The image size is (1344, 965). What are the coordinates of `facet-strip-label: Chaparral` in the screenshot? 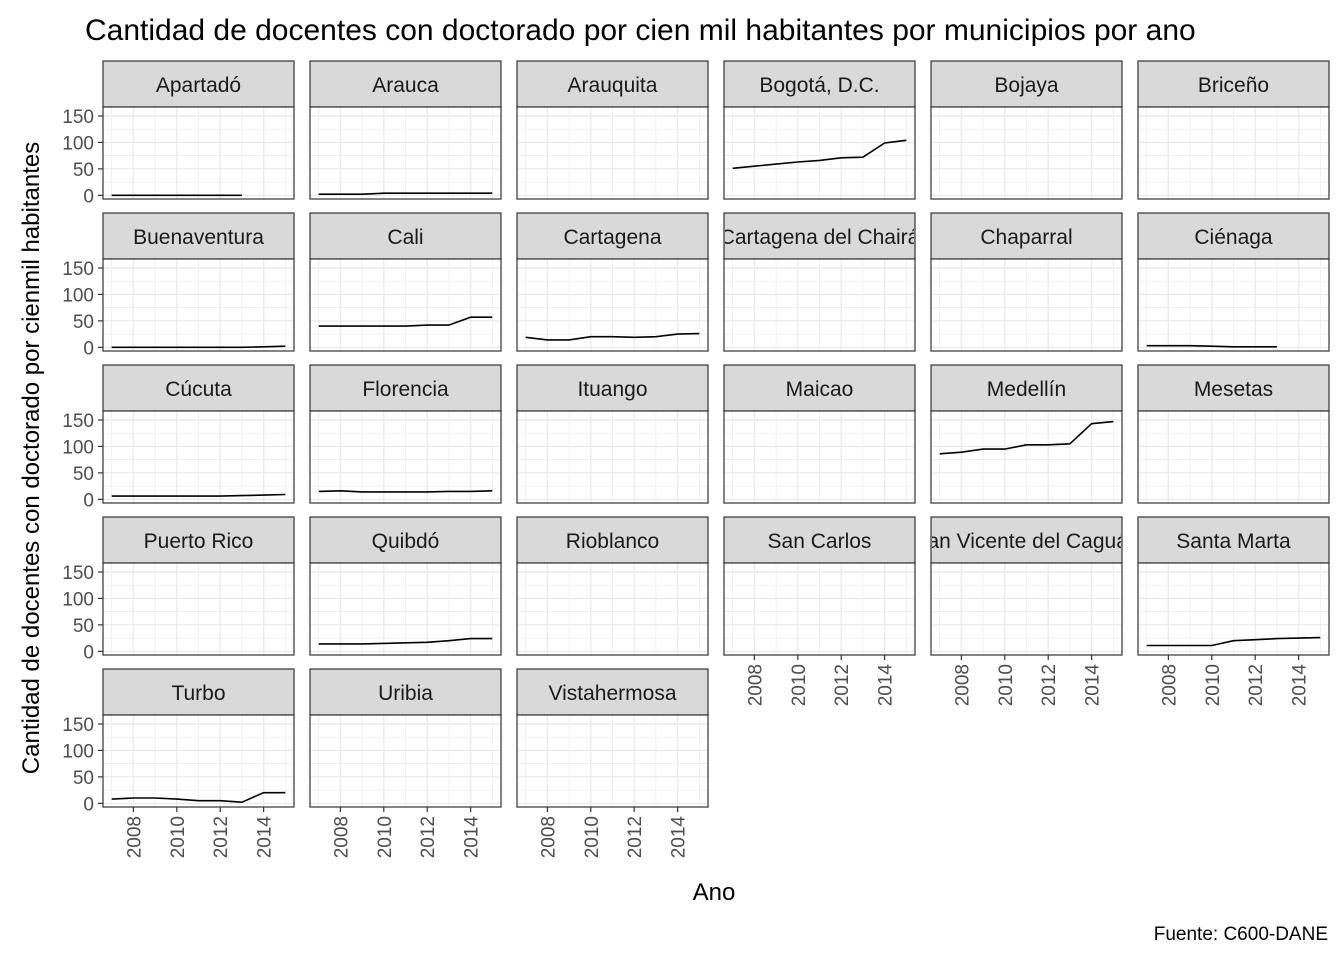 It's located at (1026, 237).